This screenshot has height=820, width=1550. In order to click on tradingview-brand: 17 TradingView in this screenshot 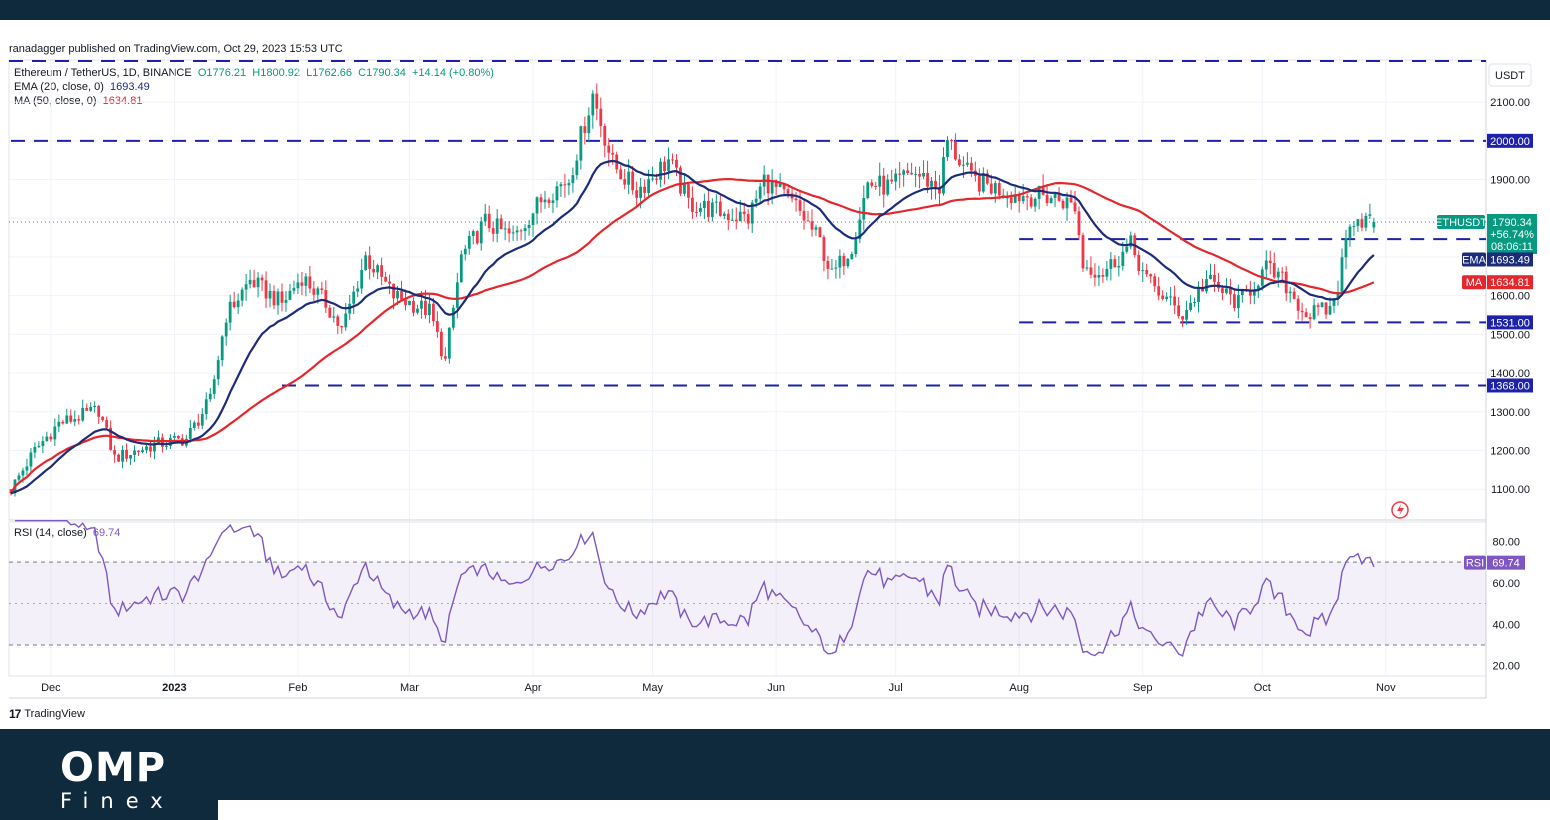, I will do `click(47, 714)`.